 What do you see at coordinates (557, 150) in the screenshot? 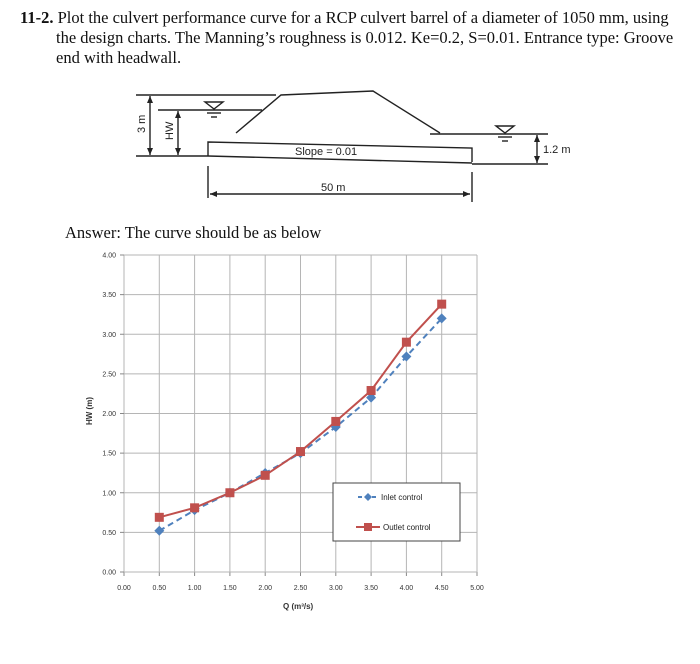
I see `tailwater-label: 1.2 m` at bounding box center [557, 150].